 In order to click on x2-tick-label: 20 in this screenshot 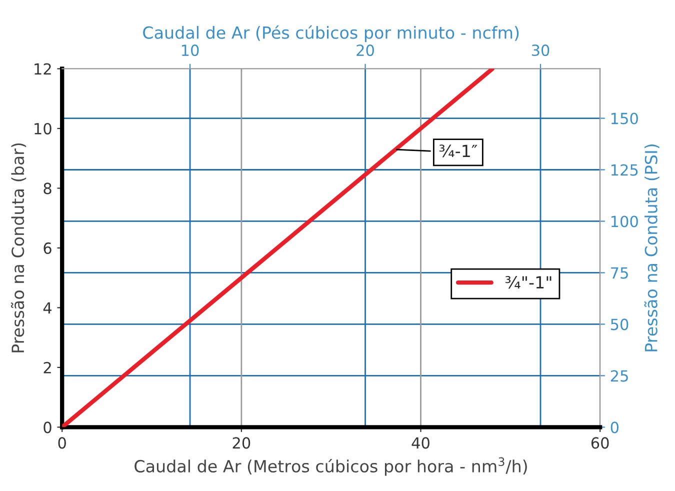, I will do `click(365, 50)`.